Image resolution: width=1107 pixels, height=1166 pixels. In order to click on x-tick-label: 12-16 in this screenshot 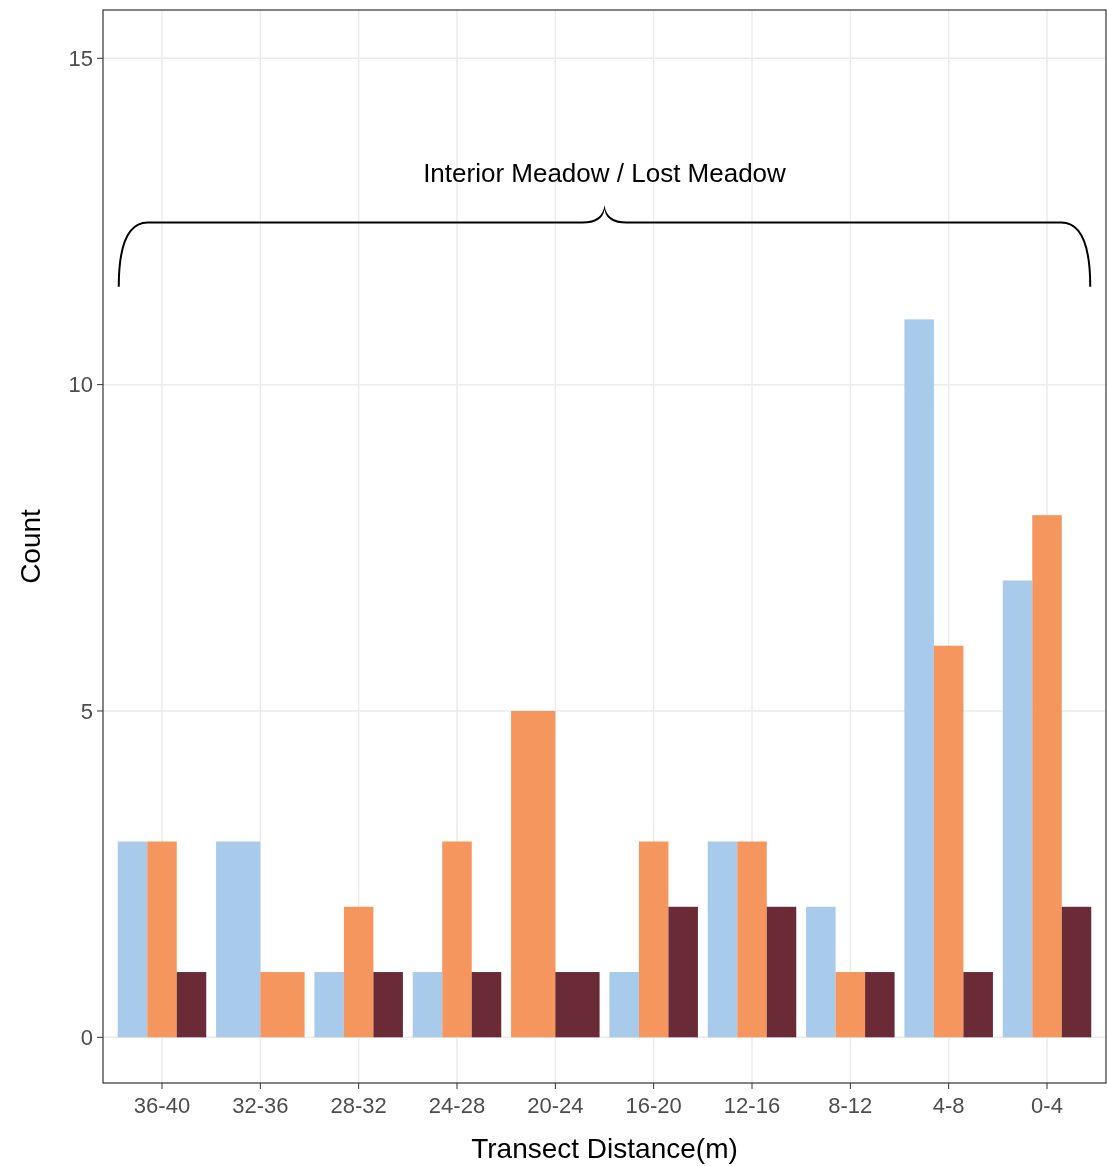, I will do `click(752, 1105)`.